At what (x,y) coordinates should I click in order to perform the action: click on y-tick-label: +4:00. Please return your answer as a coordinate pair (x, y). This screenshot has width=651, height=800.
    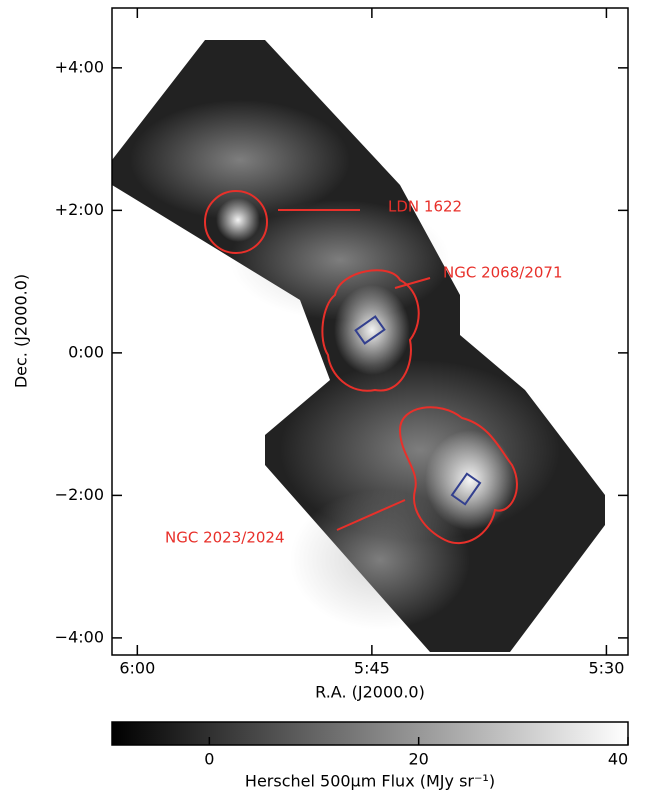
    Looking at the image, I should click on (79, 66).